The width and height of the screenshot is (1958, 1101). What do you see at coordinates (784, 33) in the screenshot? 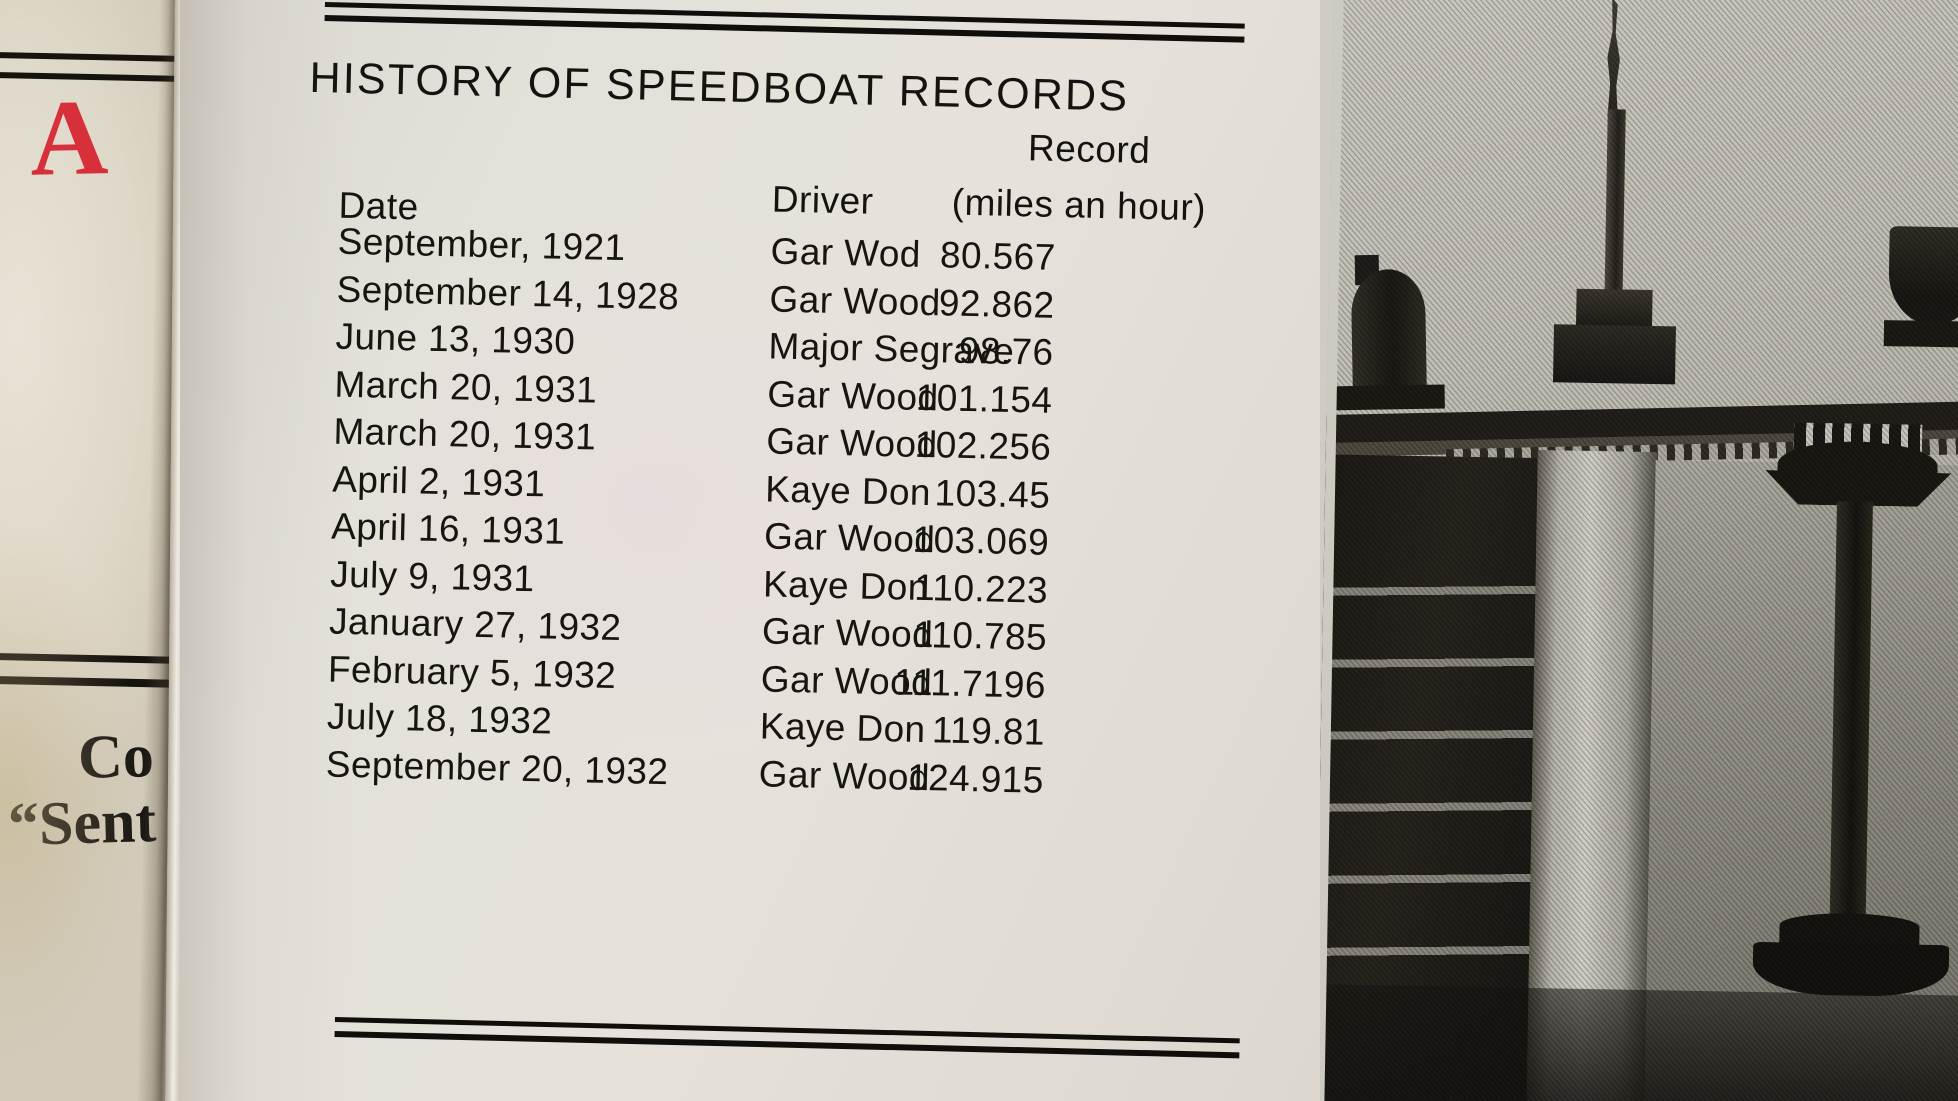
I see `table-top-double-rule` at bounding box center [784, 33].